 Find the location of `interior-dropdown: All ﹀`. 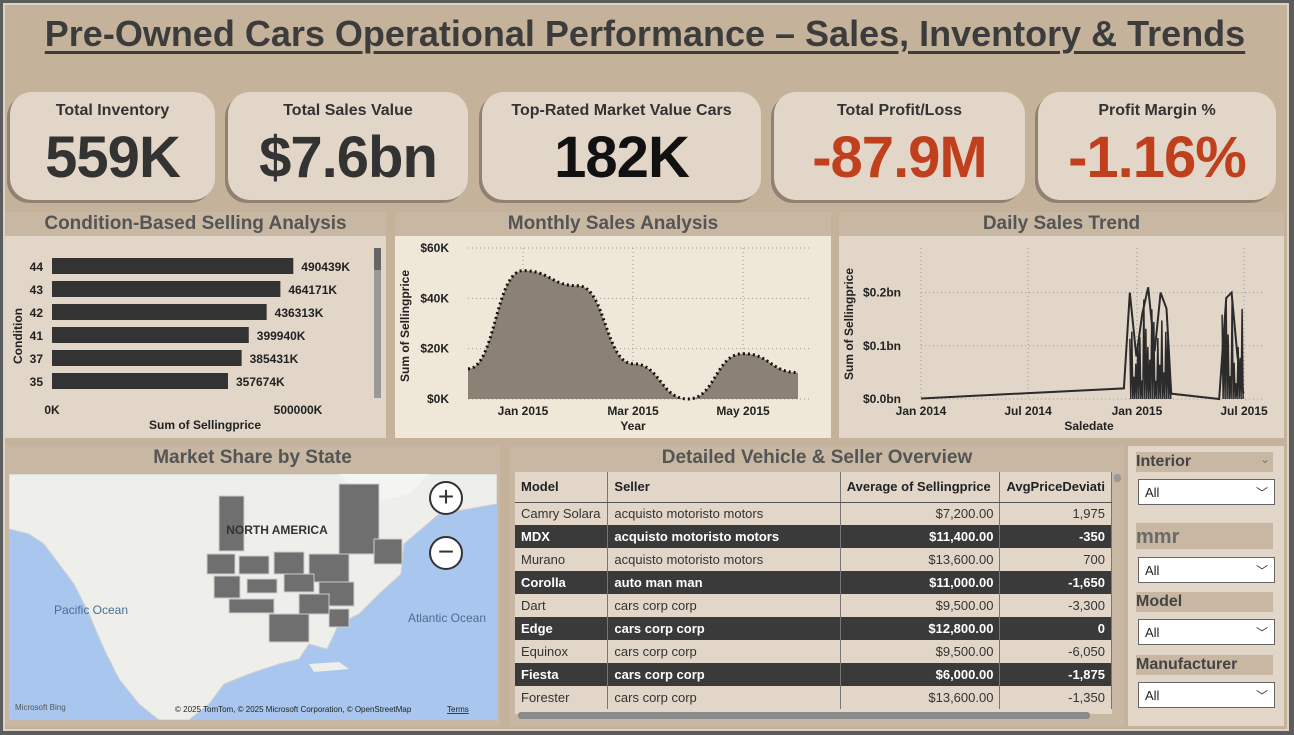

interior-dropdown: All ﹀ is located at coordinates (1206, 492).